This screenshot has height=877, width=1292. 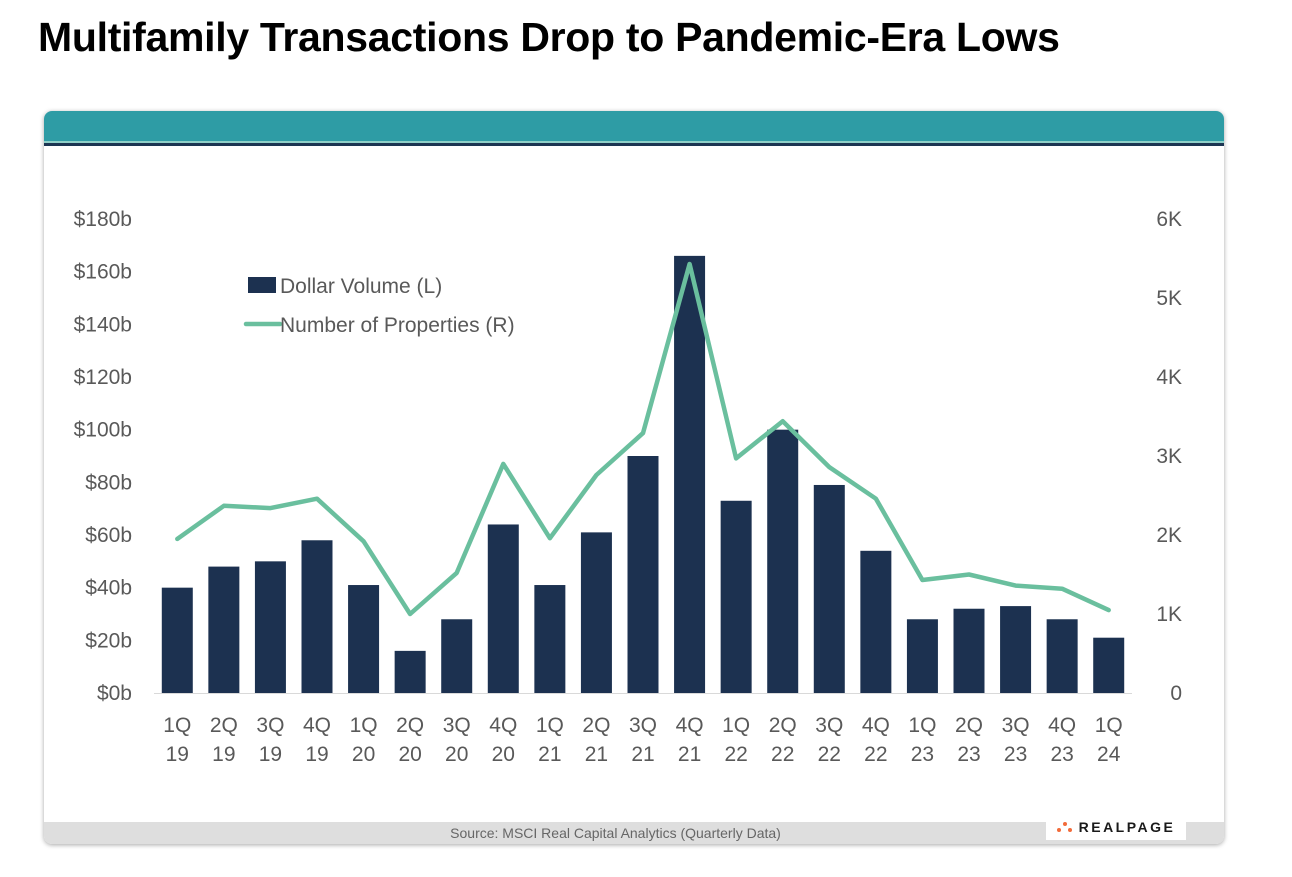 I want to click on legend-swatch-dollar-volume, so click(x=262, y=285).